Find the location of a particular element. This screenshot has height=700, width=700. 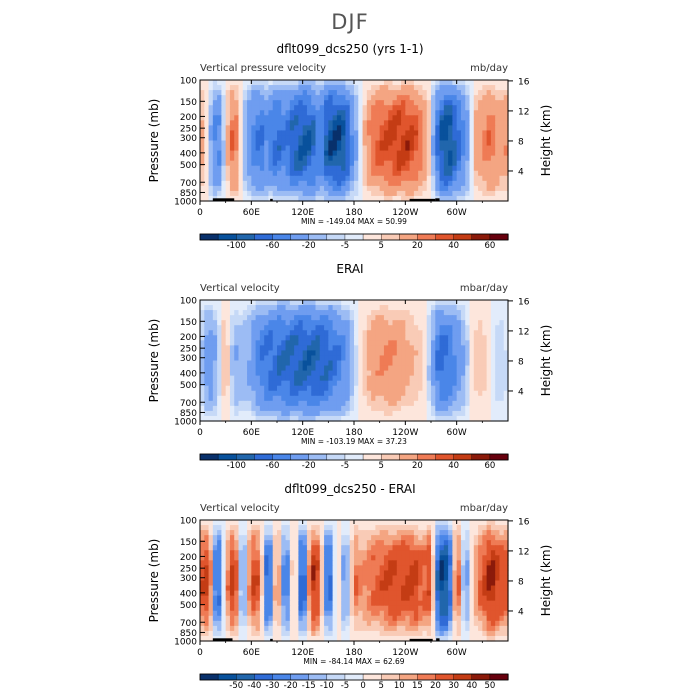

colorbar-label: 5 is located at coordinates (380, 466).